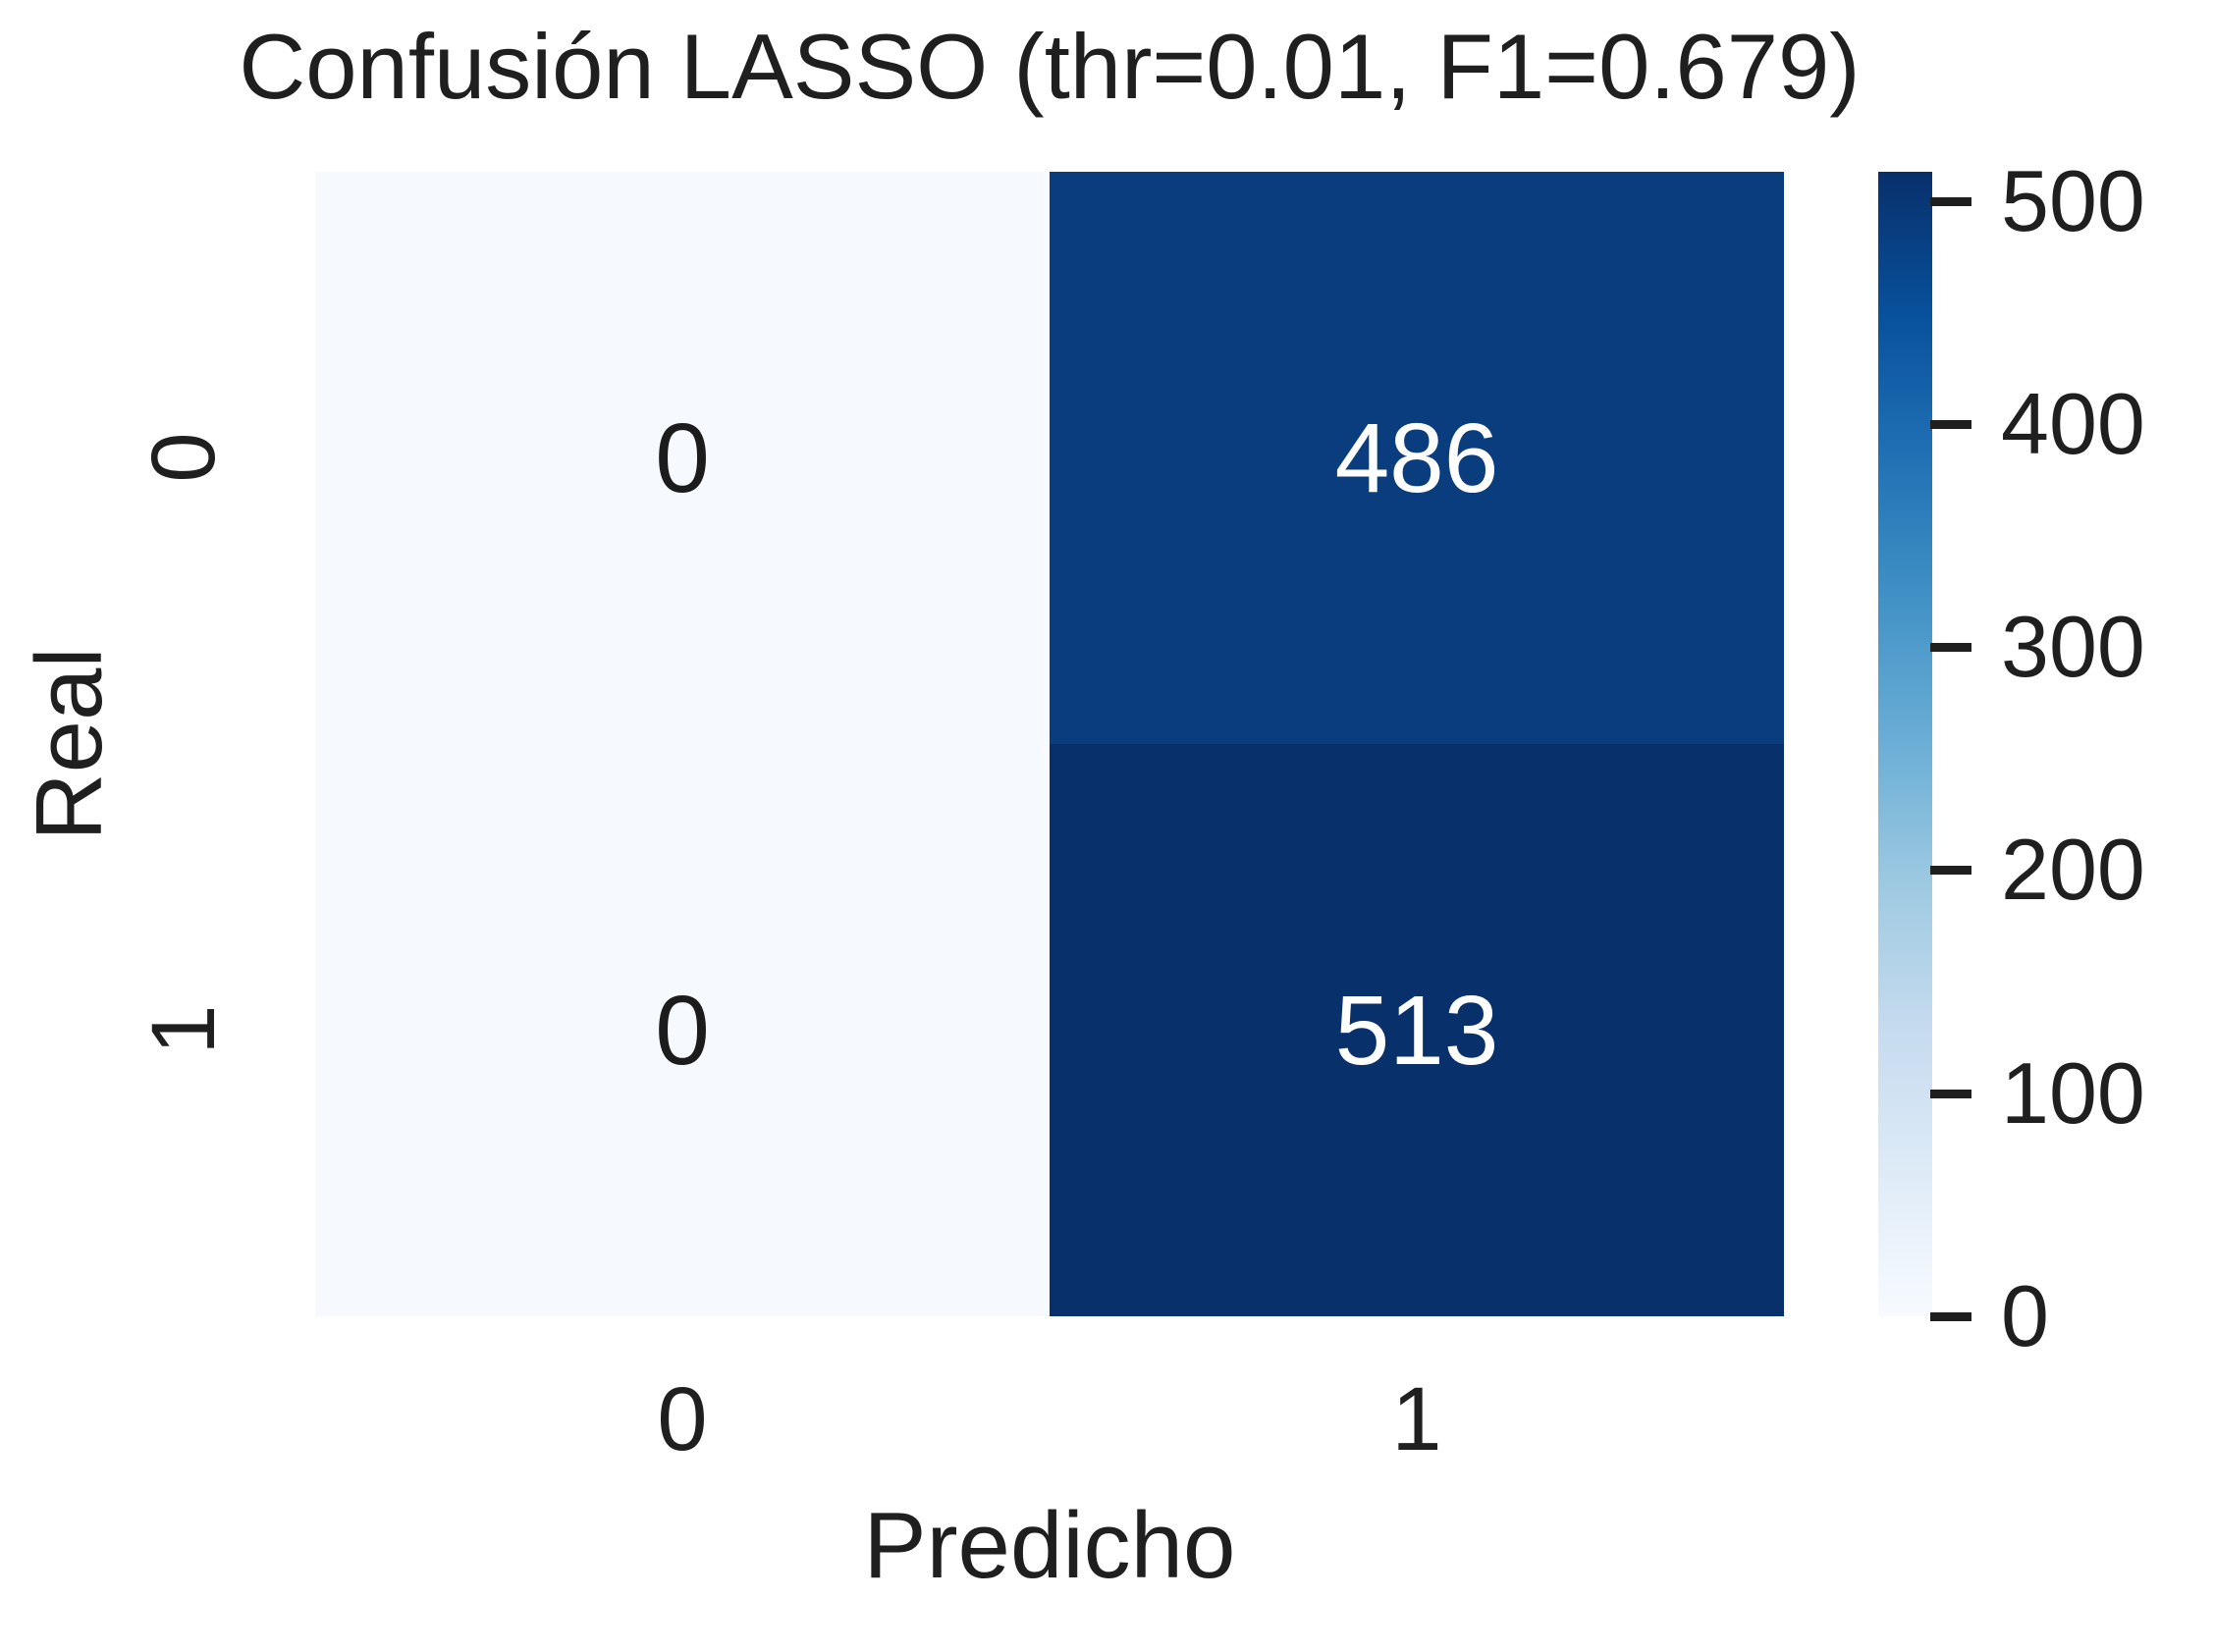 The width and height of the screenshot is (2214, 1652). What do you see at coordinates (1050, 66) in the screenshot?
I see `chart-title: Confusión LASSO (thr=0.01, F1=0.679)` at bounding box center [1050, 66].